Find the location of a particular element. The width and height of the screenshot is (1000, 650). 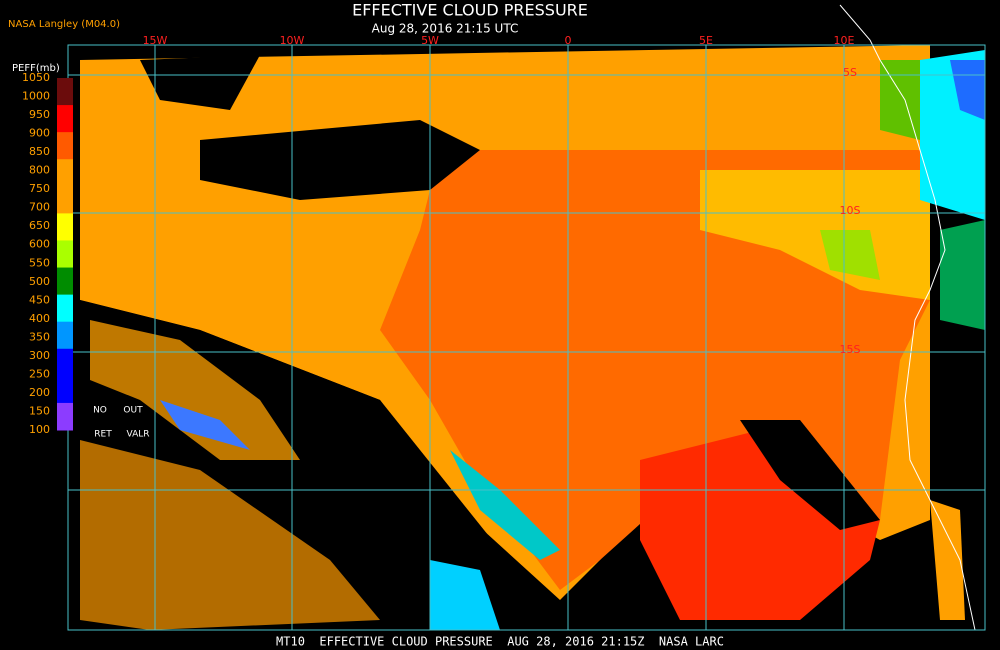

longitude-label: 10E is located at coordinates (844, 40).